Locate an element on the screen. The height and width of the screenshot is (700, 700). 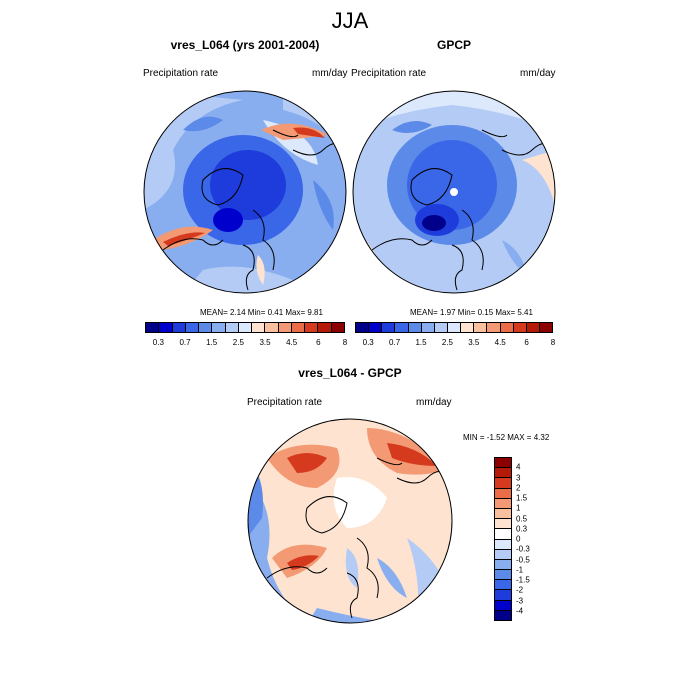
colorbar-tick-label: 4 is located at coordinates (518, 467).